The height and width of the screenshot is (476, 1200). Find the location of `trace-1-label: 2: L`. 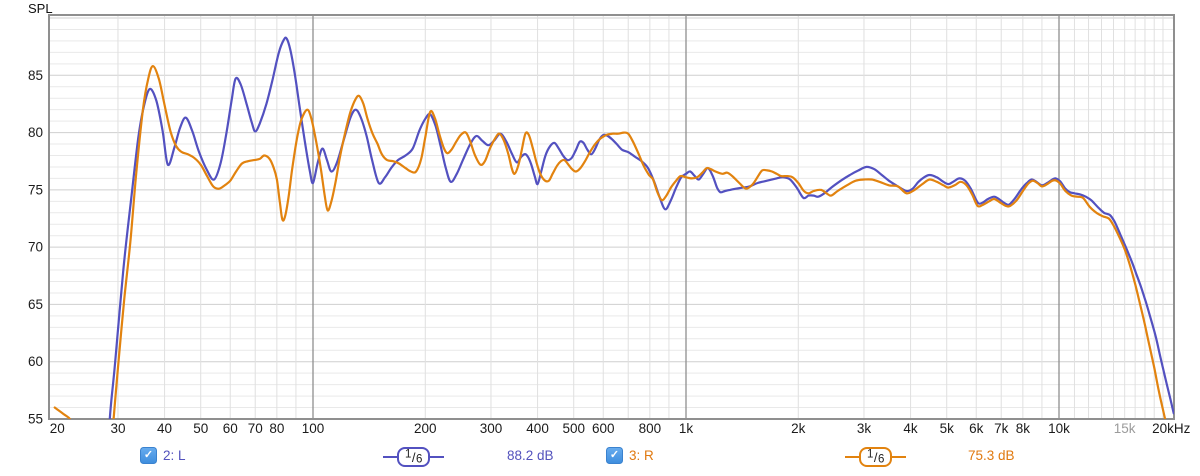

trace-1-label: 2: L is located at coordinates (174, 455).